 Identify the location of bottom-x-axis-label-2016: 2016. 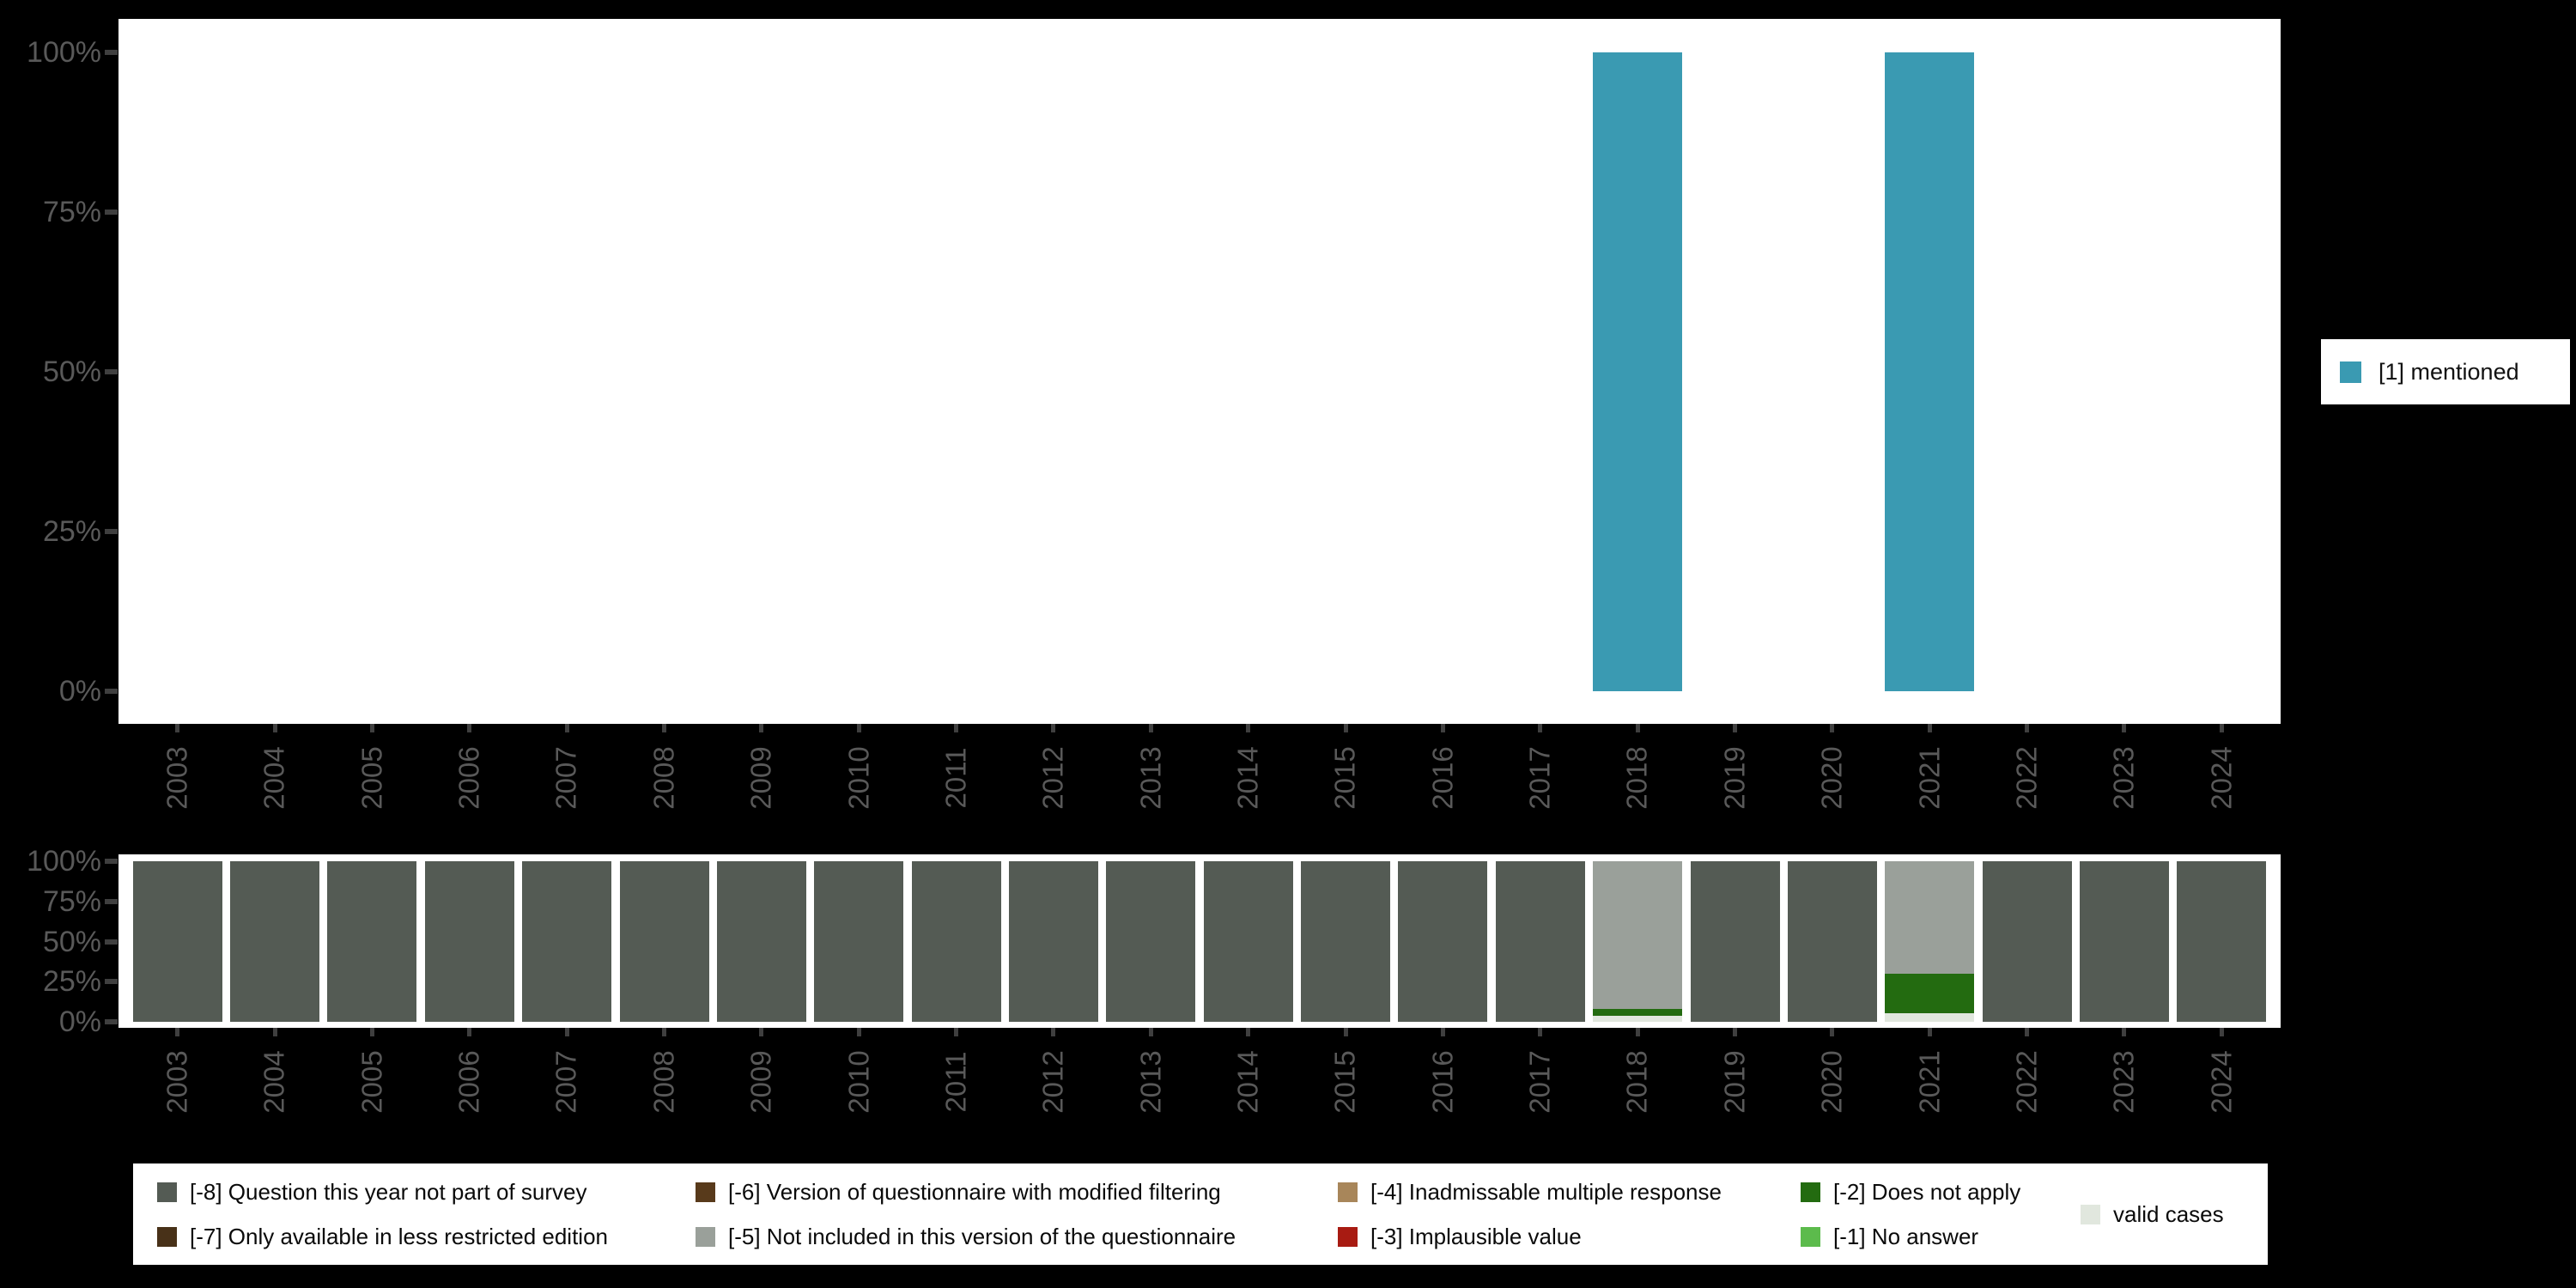
(1443, 1082).